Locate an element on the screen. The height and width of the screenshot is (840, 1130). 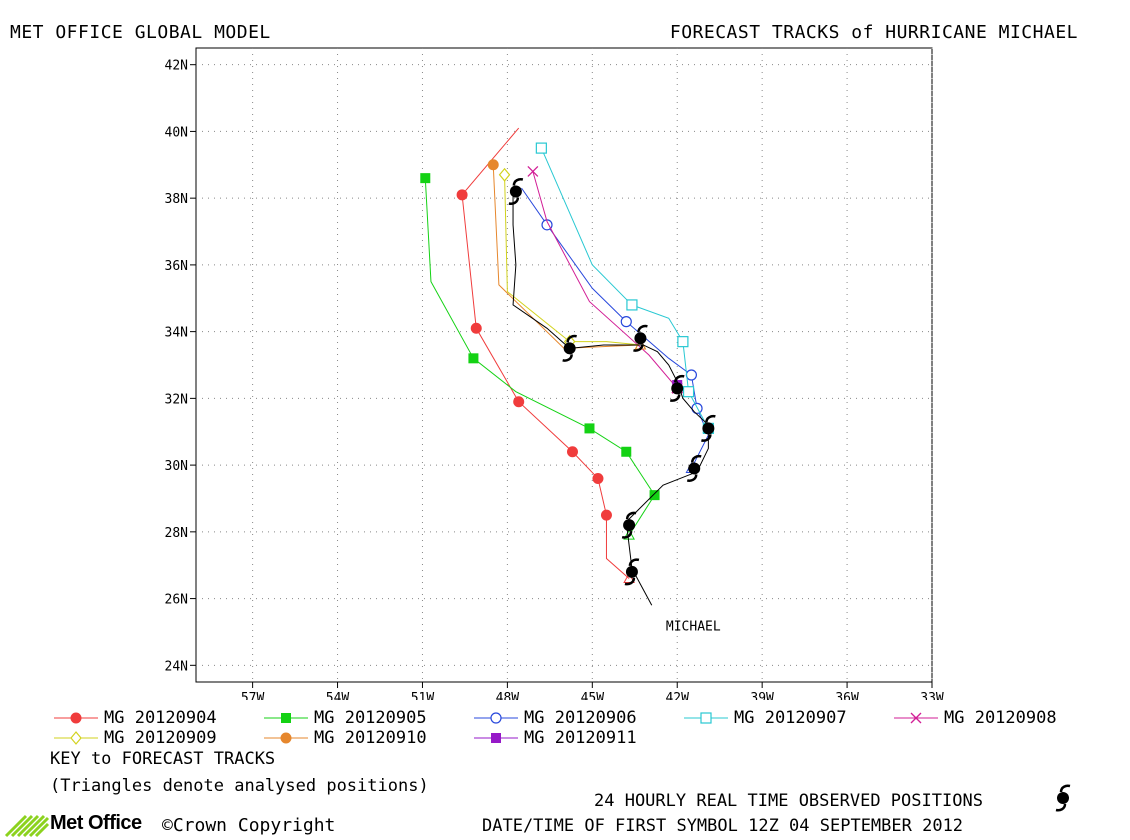
y-tick-label: 42N is located at coordinates (176, 66).